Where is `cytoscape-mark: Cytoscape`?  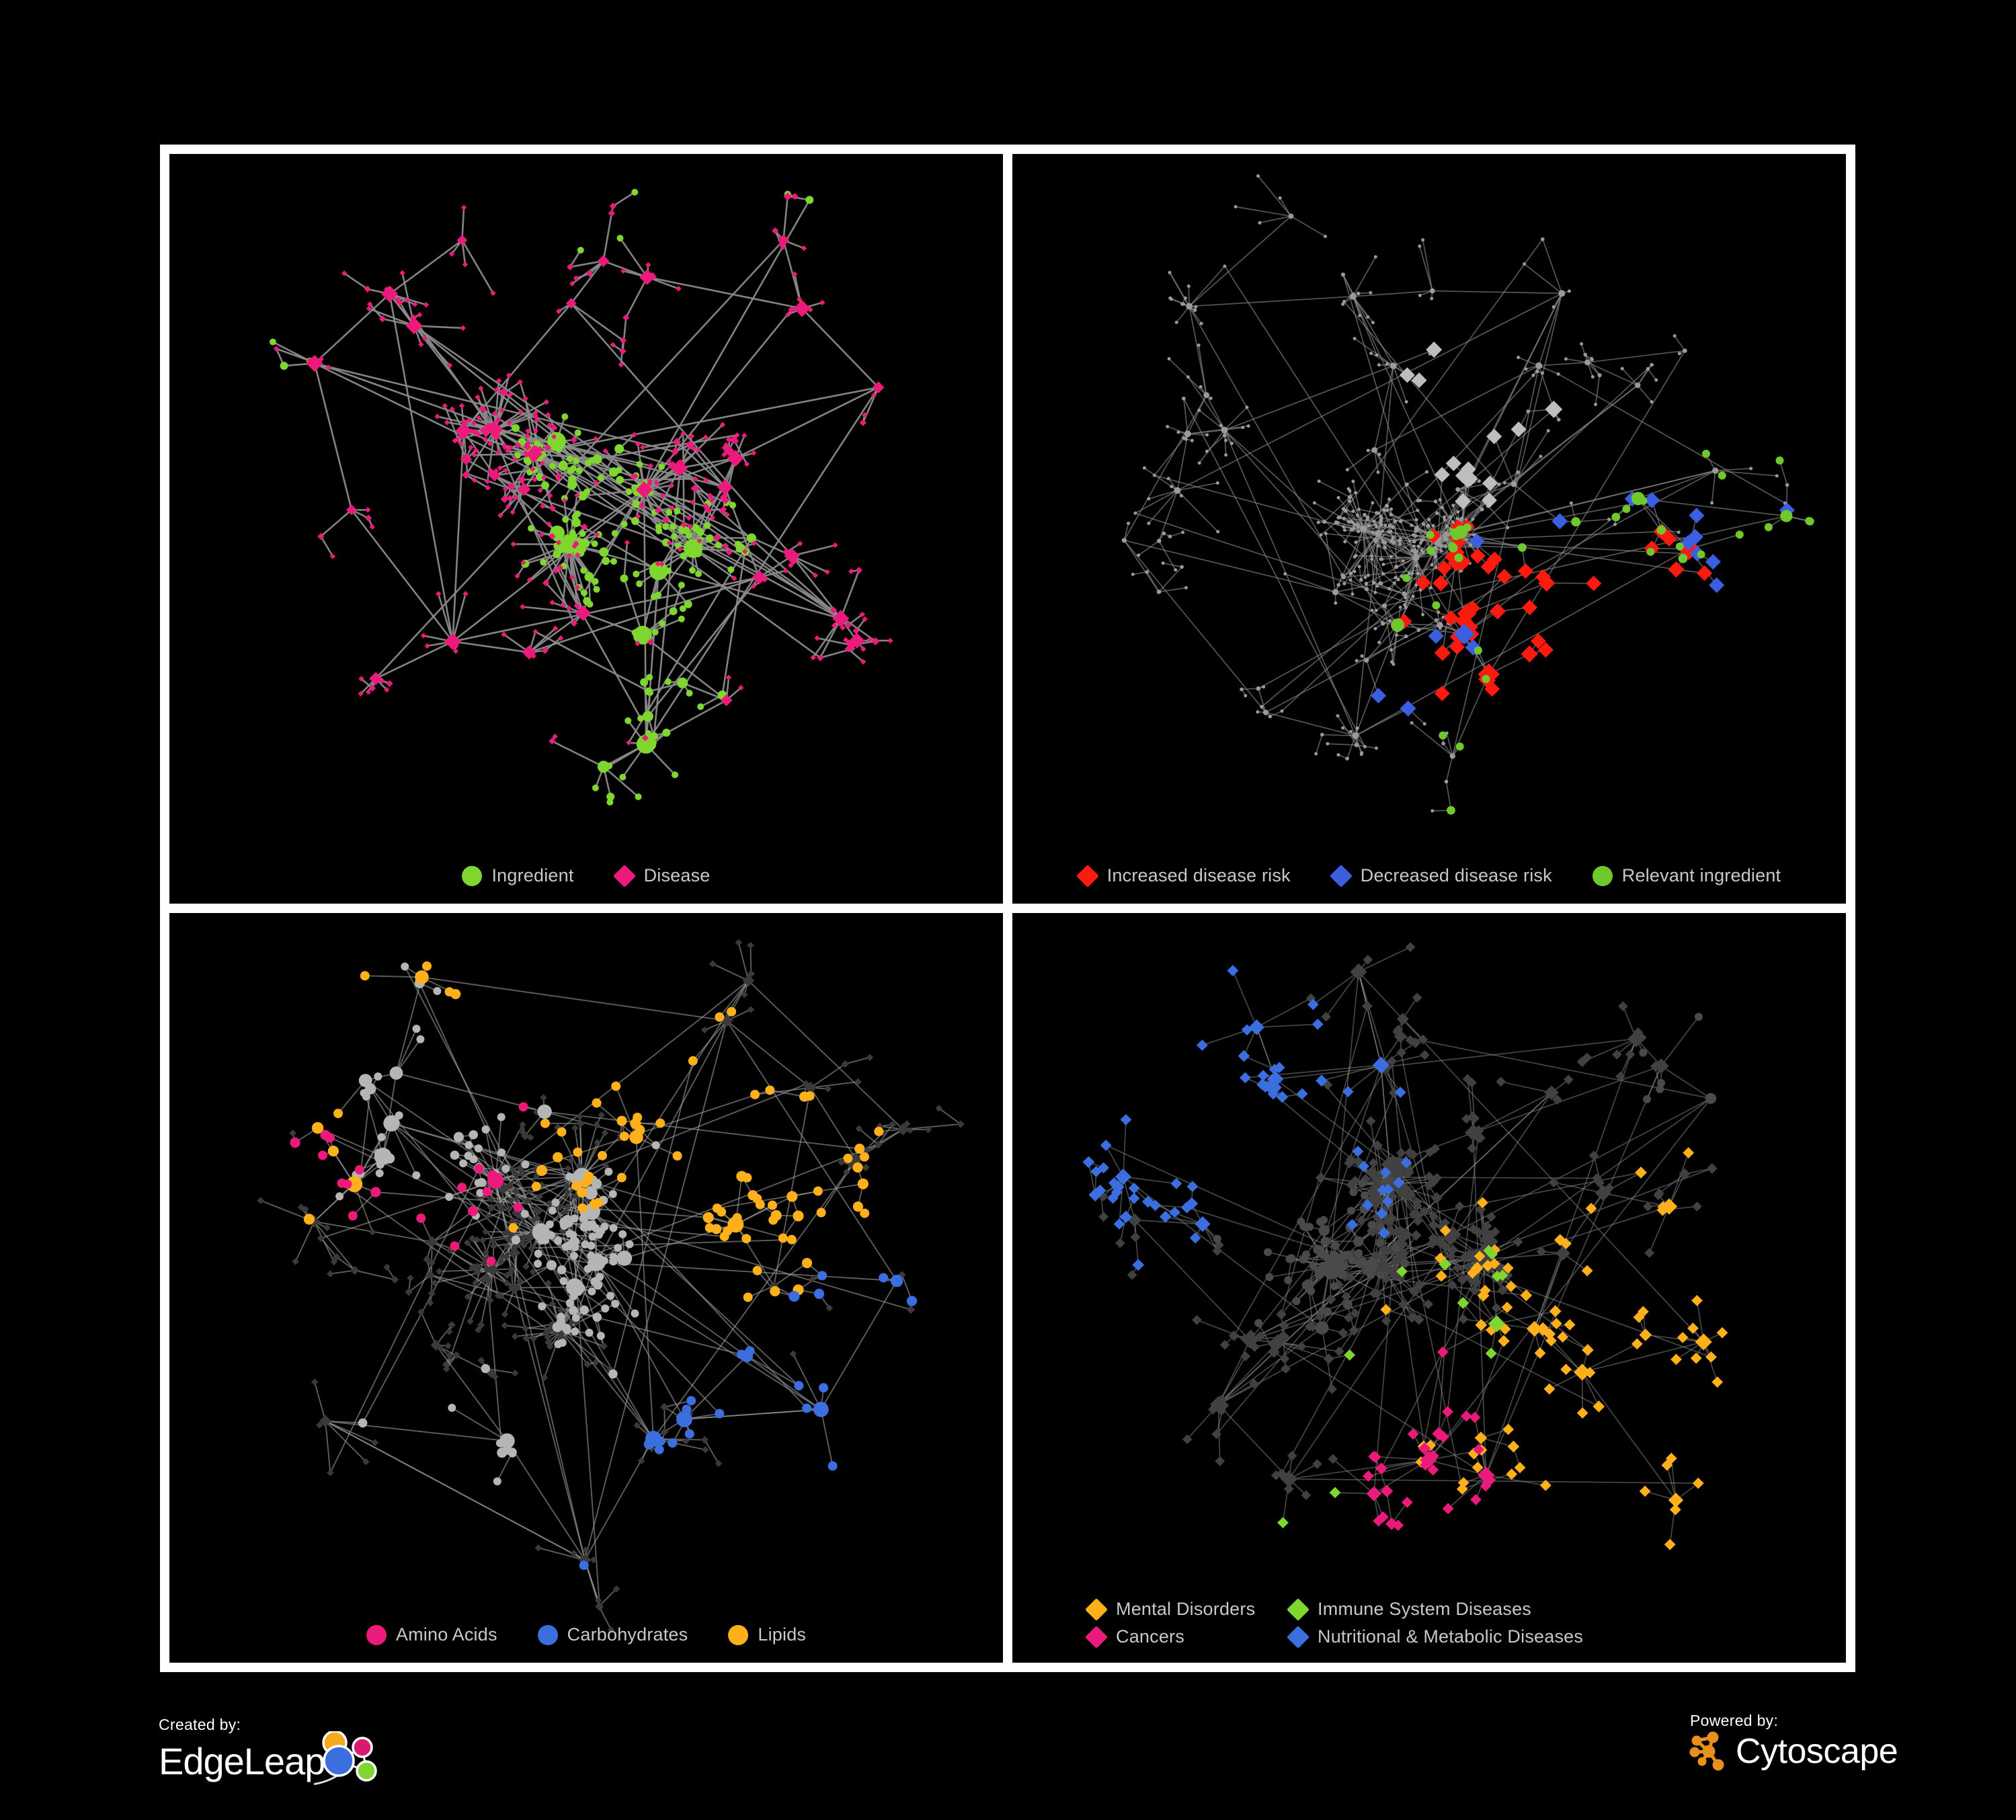 cytoscape-mark: Cytoscape is located at coordinates (1793, 1751).